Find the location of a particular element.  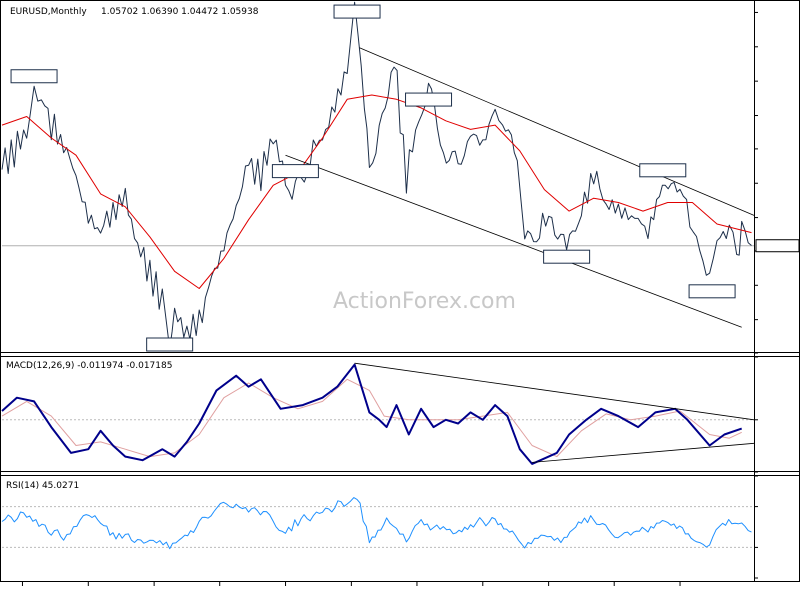

current-price-box is located at coordinates (777, 246).